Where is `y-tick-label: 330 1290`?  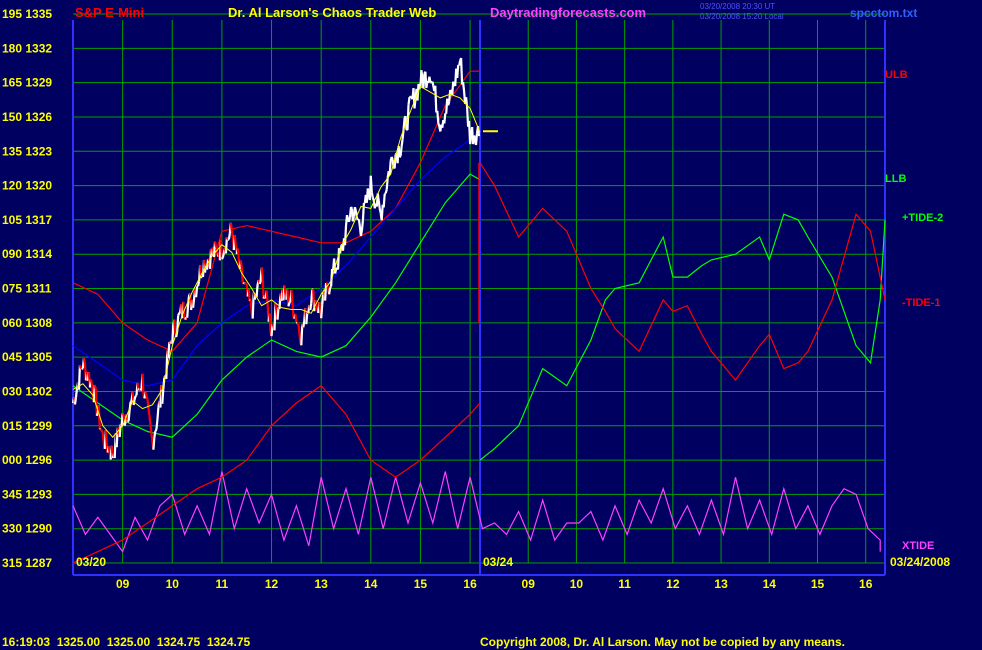
y-tick-label: 330 1290 is located at coordinates (27, 529).